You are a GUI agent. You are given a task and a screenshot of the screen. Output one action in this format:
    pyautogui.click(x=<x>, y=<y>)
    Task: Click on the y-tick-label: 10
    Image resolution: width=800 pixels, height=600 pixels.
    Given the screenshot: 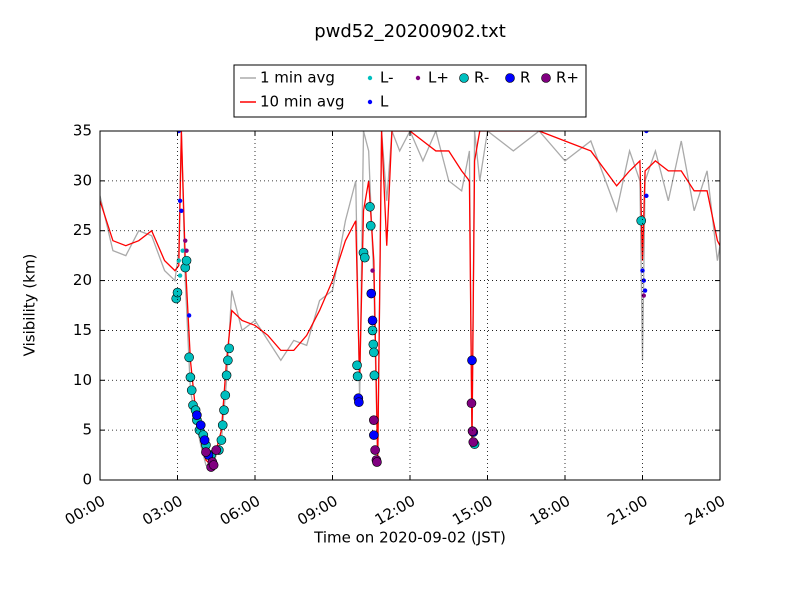 What is the action you would take?
    pyautogui.click(x=82, y=380)
    